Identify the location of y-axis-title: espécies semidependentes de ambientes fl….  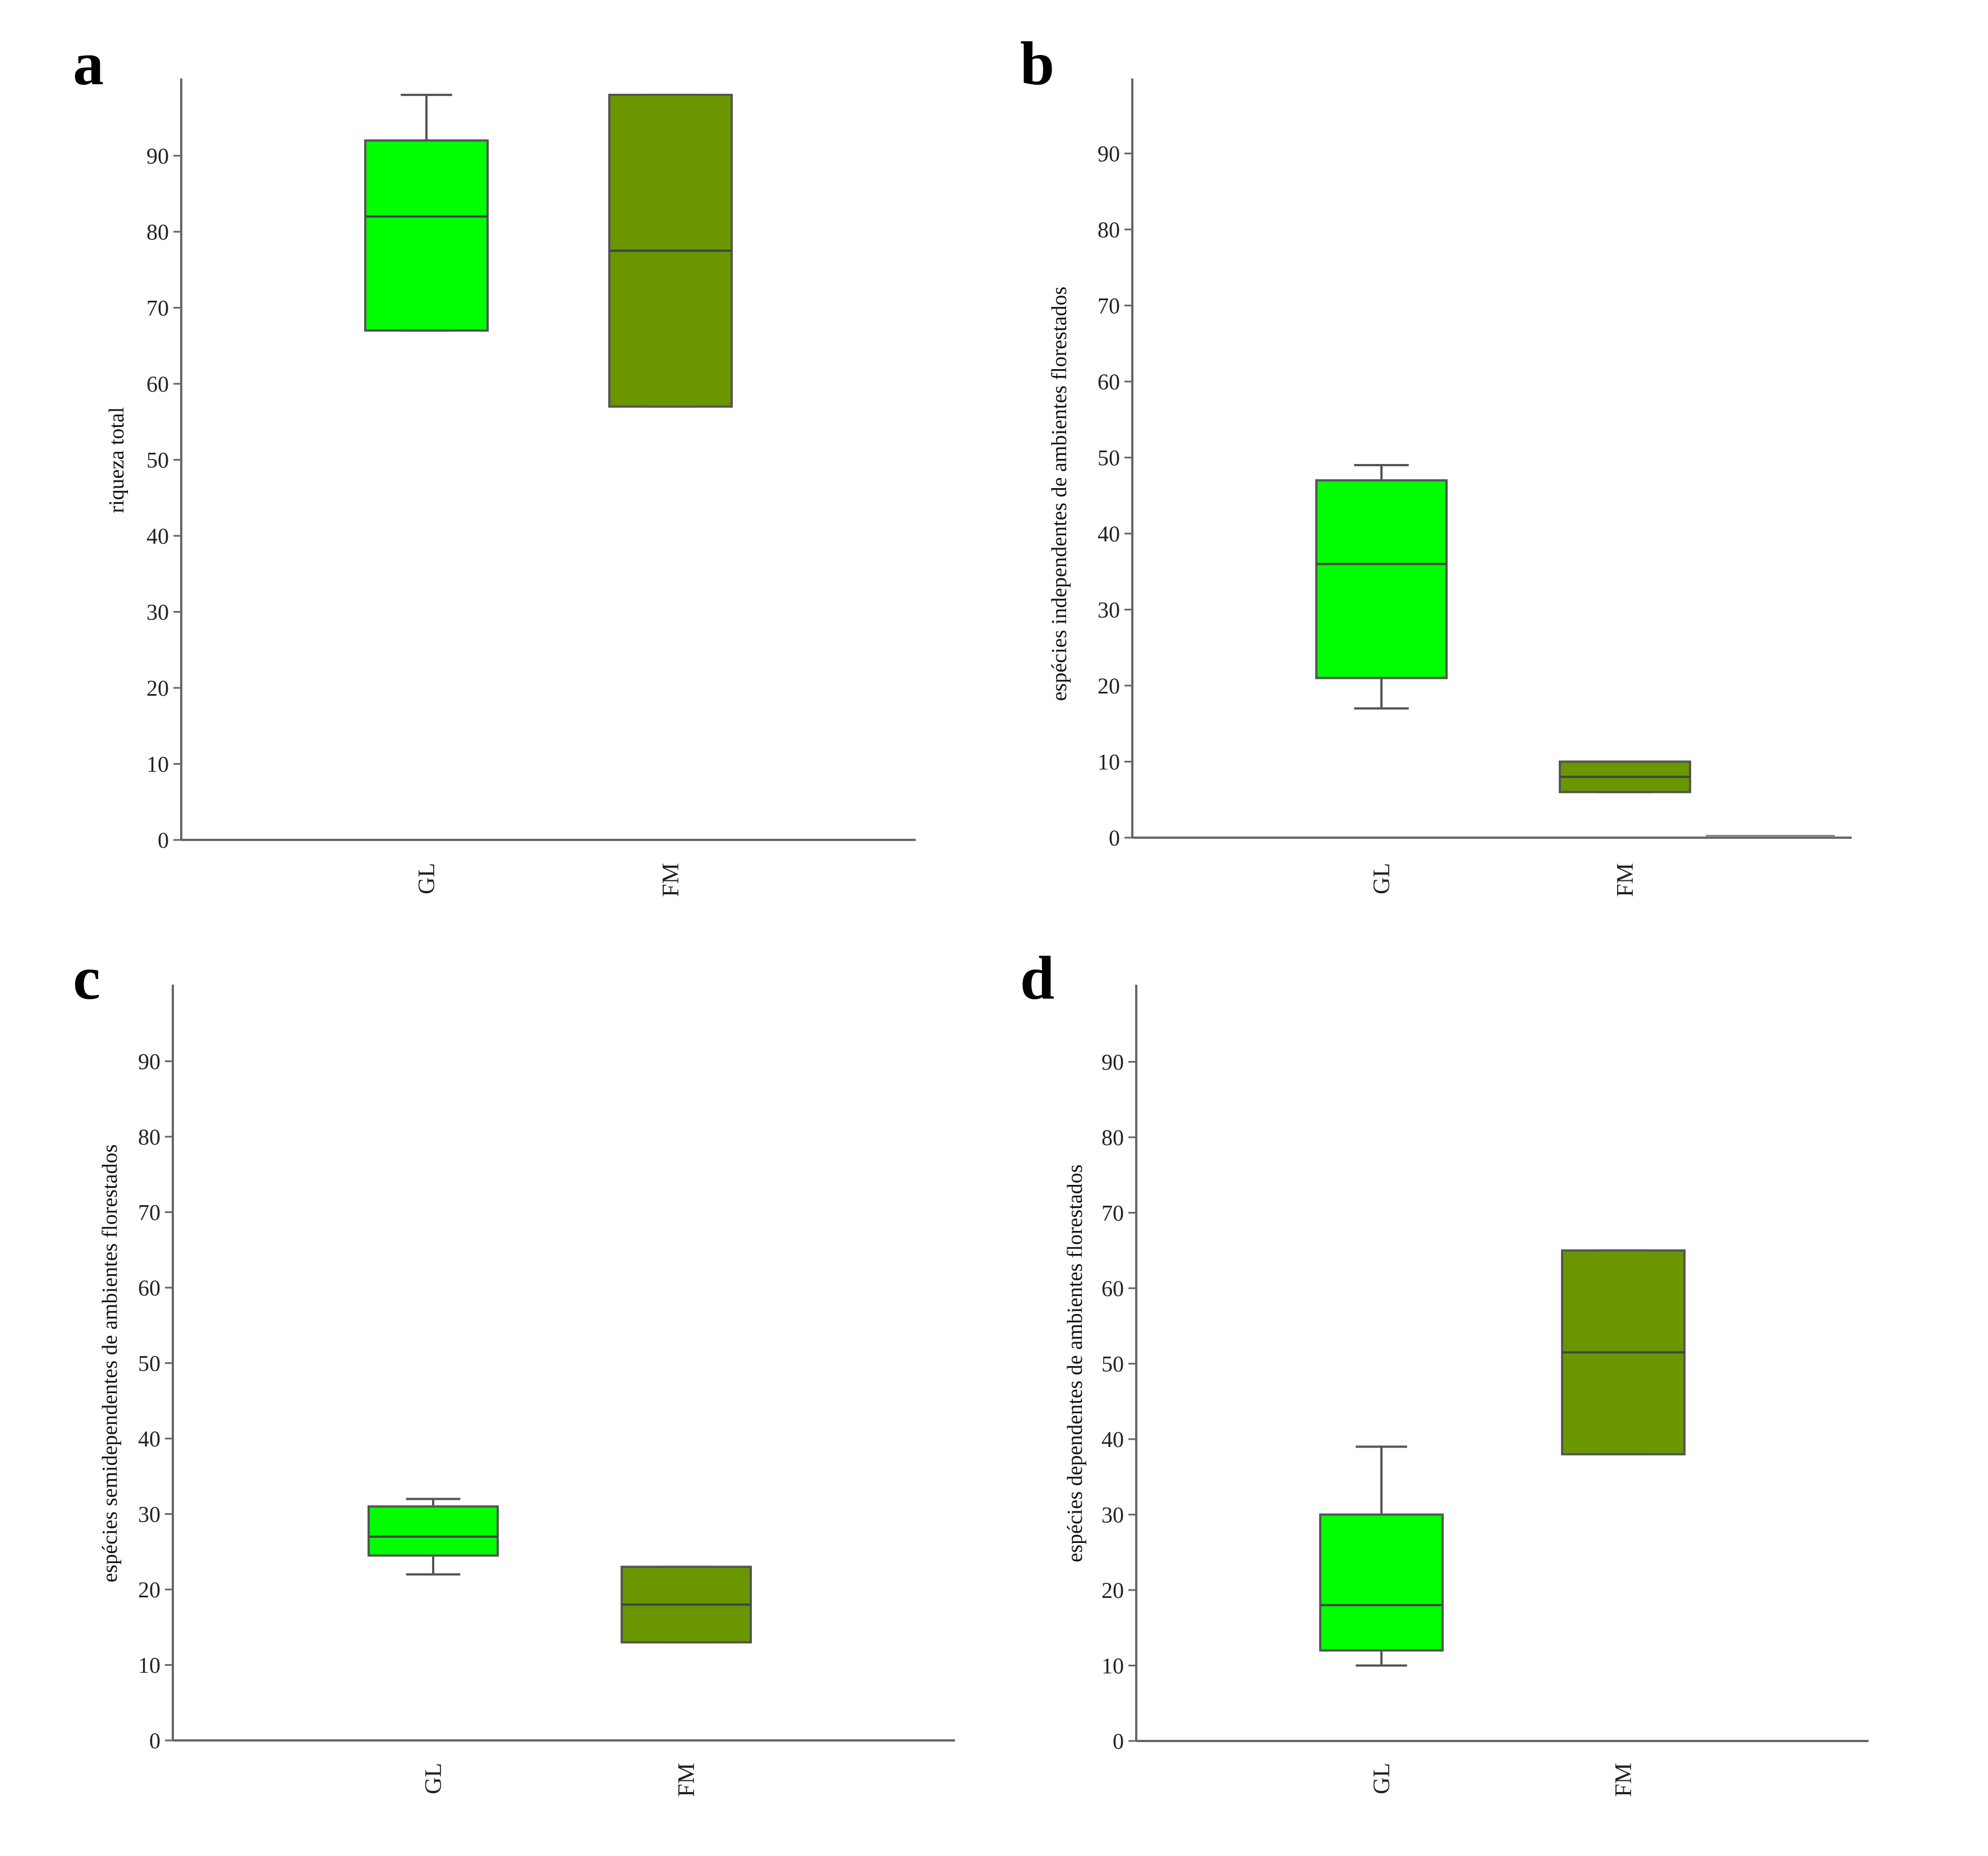
(110, 1364).